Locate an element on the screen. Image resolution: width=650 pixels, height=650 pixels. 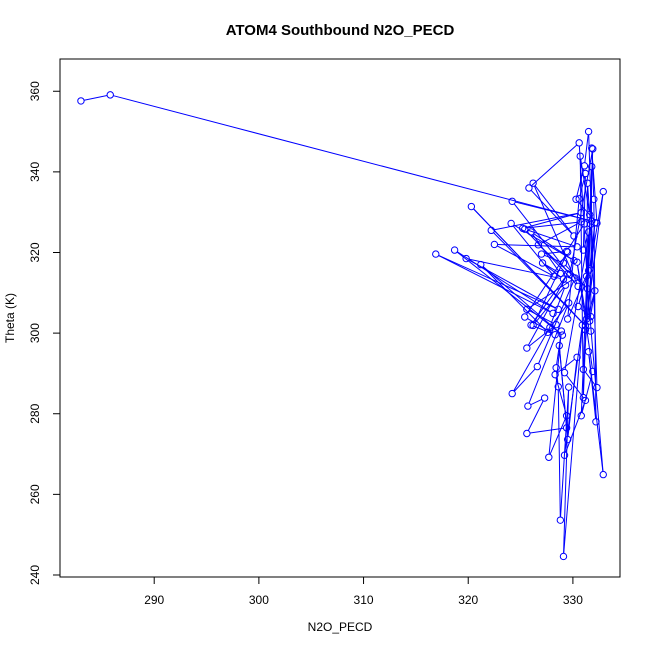
chart-title: ATOM4 Southbound N2O_PECD is located at coordinates (340, 30).